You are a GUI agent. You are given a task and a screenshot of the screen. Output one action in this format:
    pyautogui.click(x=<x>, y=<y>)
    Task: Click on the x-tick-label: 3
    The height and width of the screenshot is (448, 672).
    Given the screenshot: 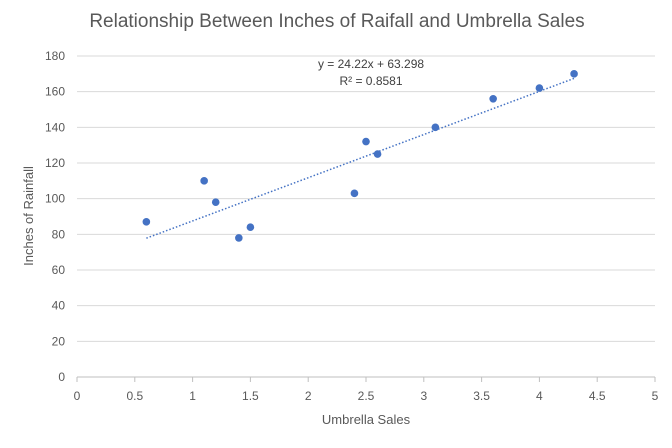 What is the action you would take?
    pyautogui.click(x=423, y=396)
    